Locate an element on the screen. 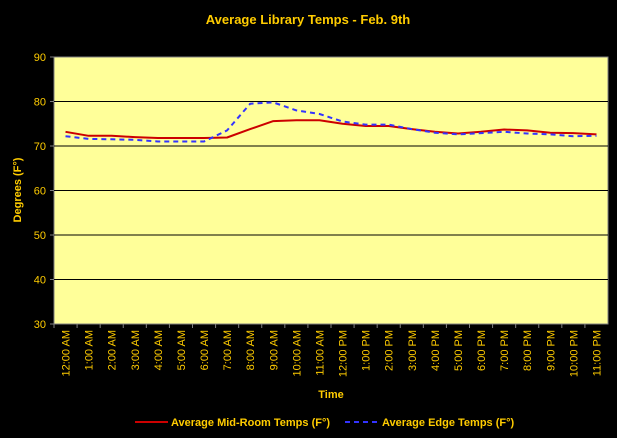 This screenshot has height=438, width=617. x-tick-label: 8:00 PM is located at coordinates (528, 350).